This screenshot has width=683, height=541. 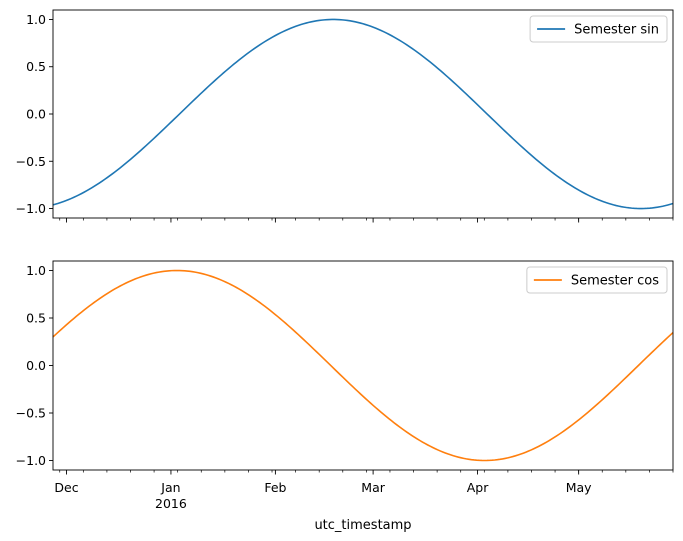 I want to click on x-tick-label: Apr, so click(x=478, y=487).